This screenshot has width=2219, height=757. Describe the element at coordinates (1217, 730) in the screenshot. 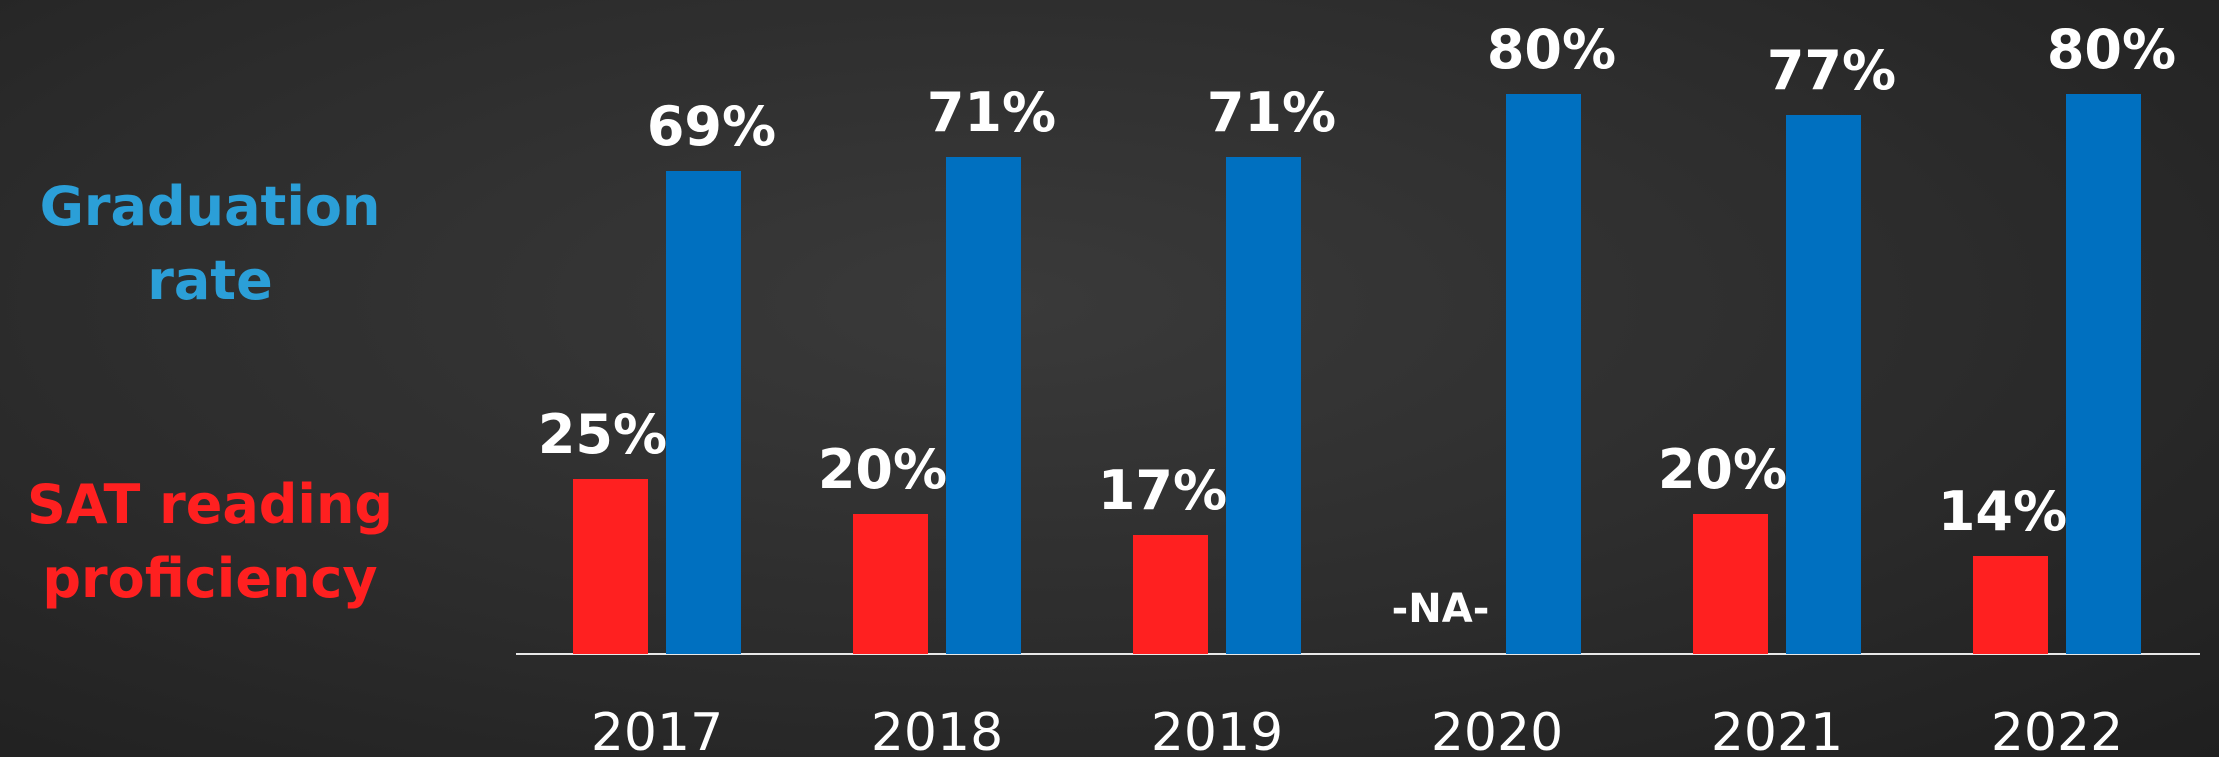

I see `x-tick-label: 2019` at that location.